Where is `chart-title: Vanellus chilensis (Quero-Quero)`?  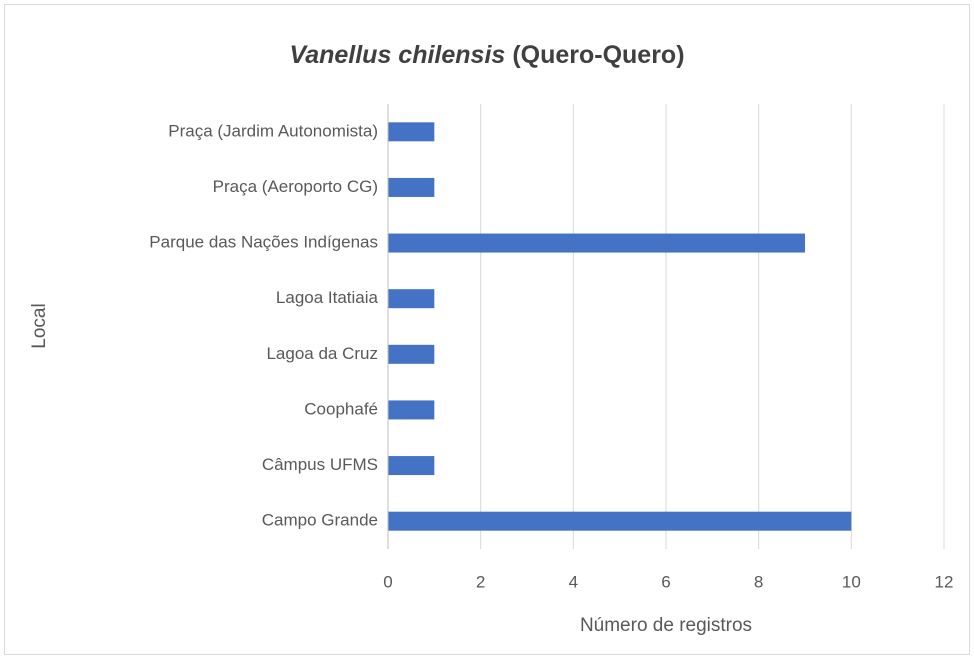 chart-title: Vanellus chilensis (Quero-Quero) is located at coordinates (486, 55).